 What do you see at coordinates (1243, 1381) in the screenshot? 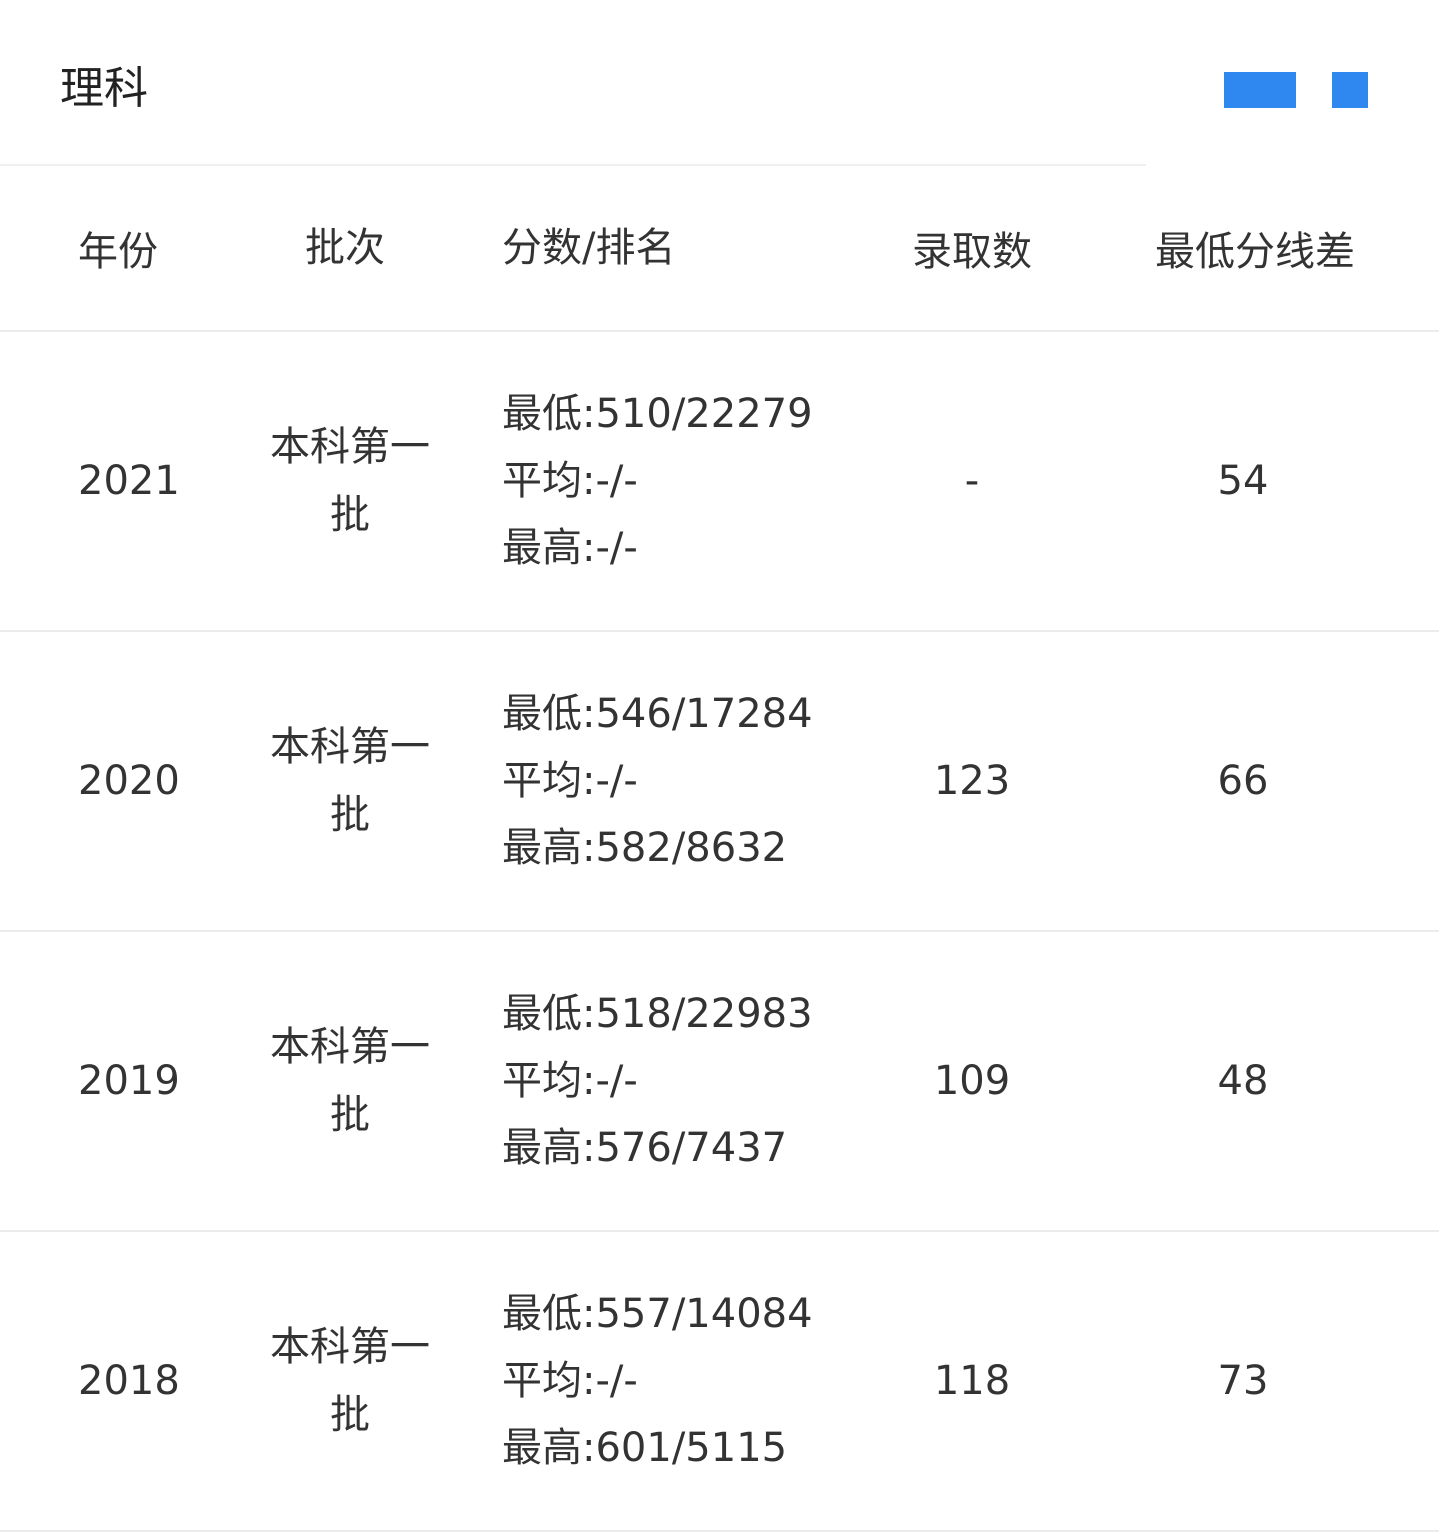
I see `min-score-diff: 73` at bounding box center [1243, 1381].